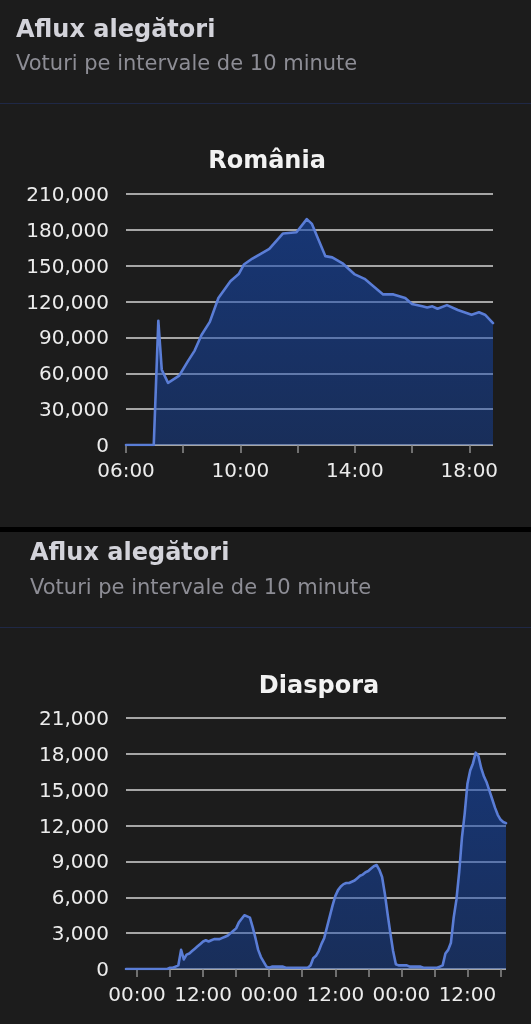 Image resolution: width=531 pixels, height=1024 pixels. What do you see at coordinates (74, 409) in the screenshot?
I see `y-tick-label: 30,000` at bounding box center [74, 409].